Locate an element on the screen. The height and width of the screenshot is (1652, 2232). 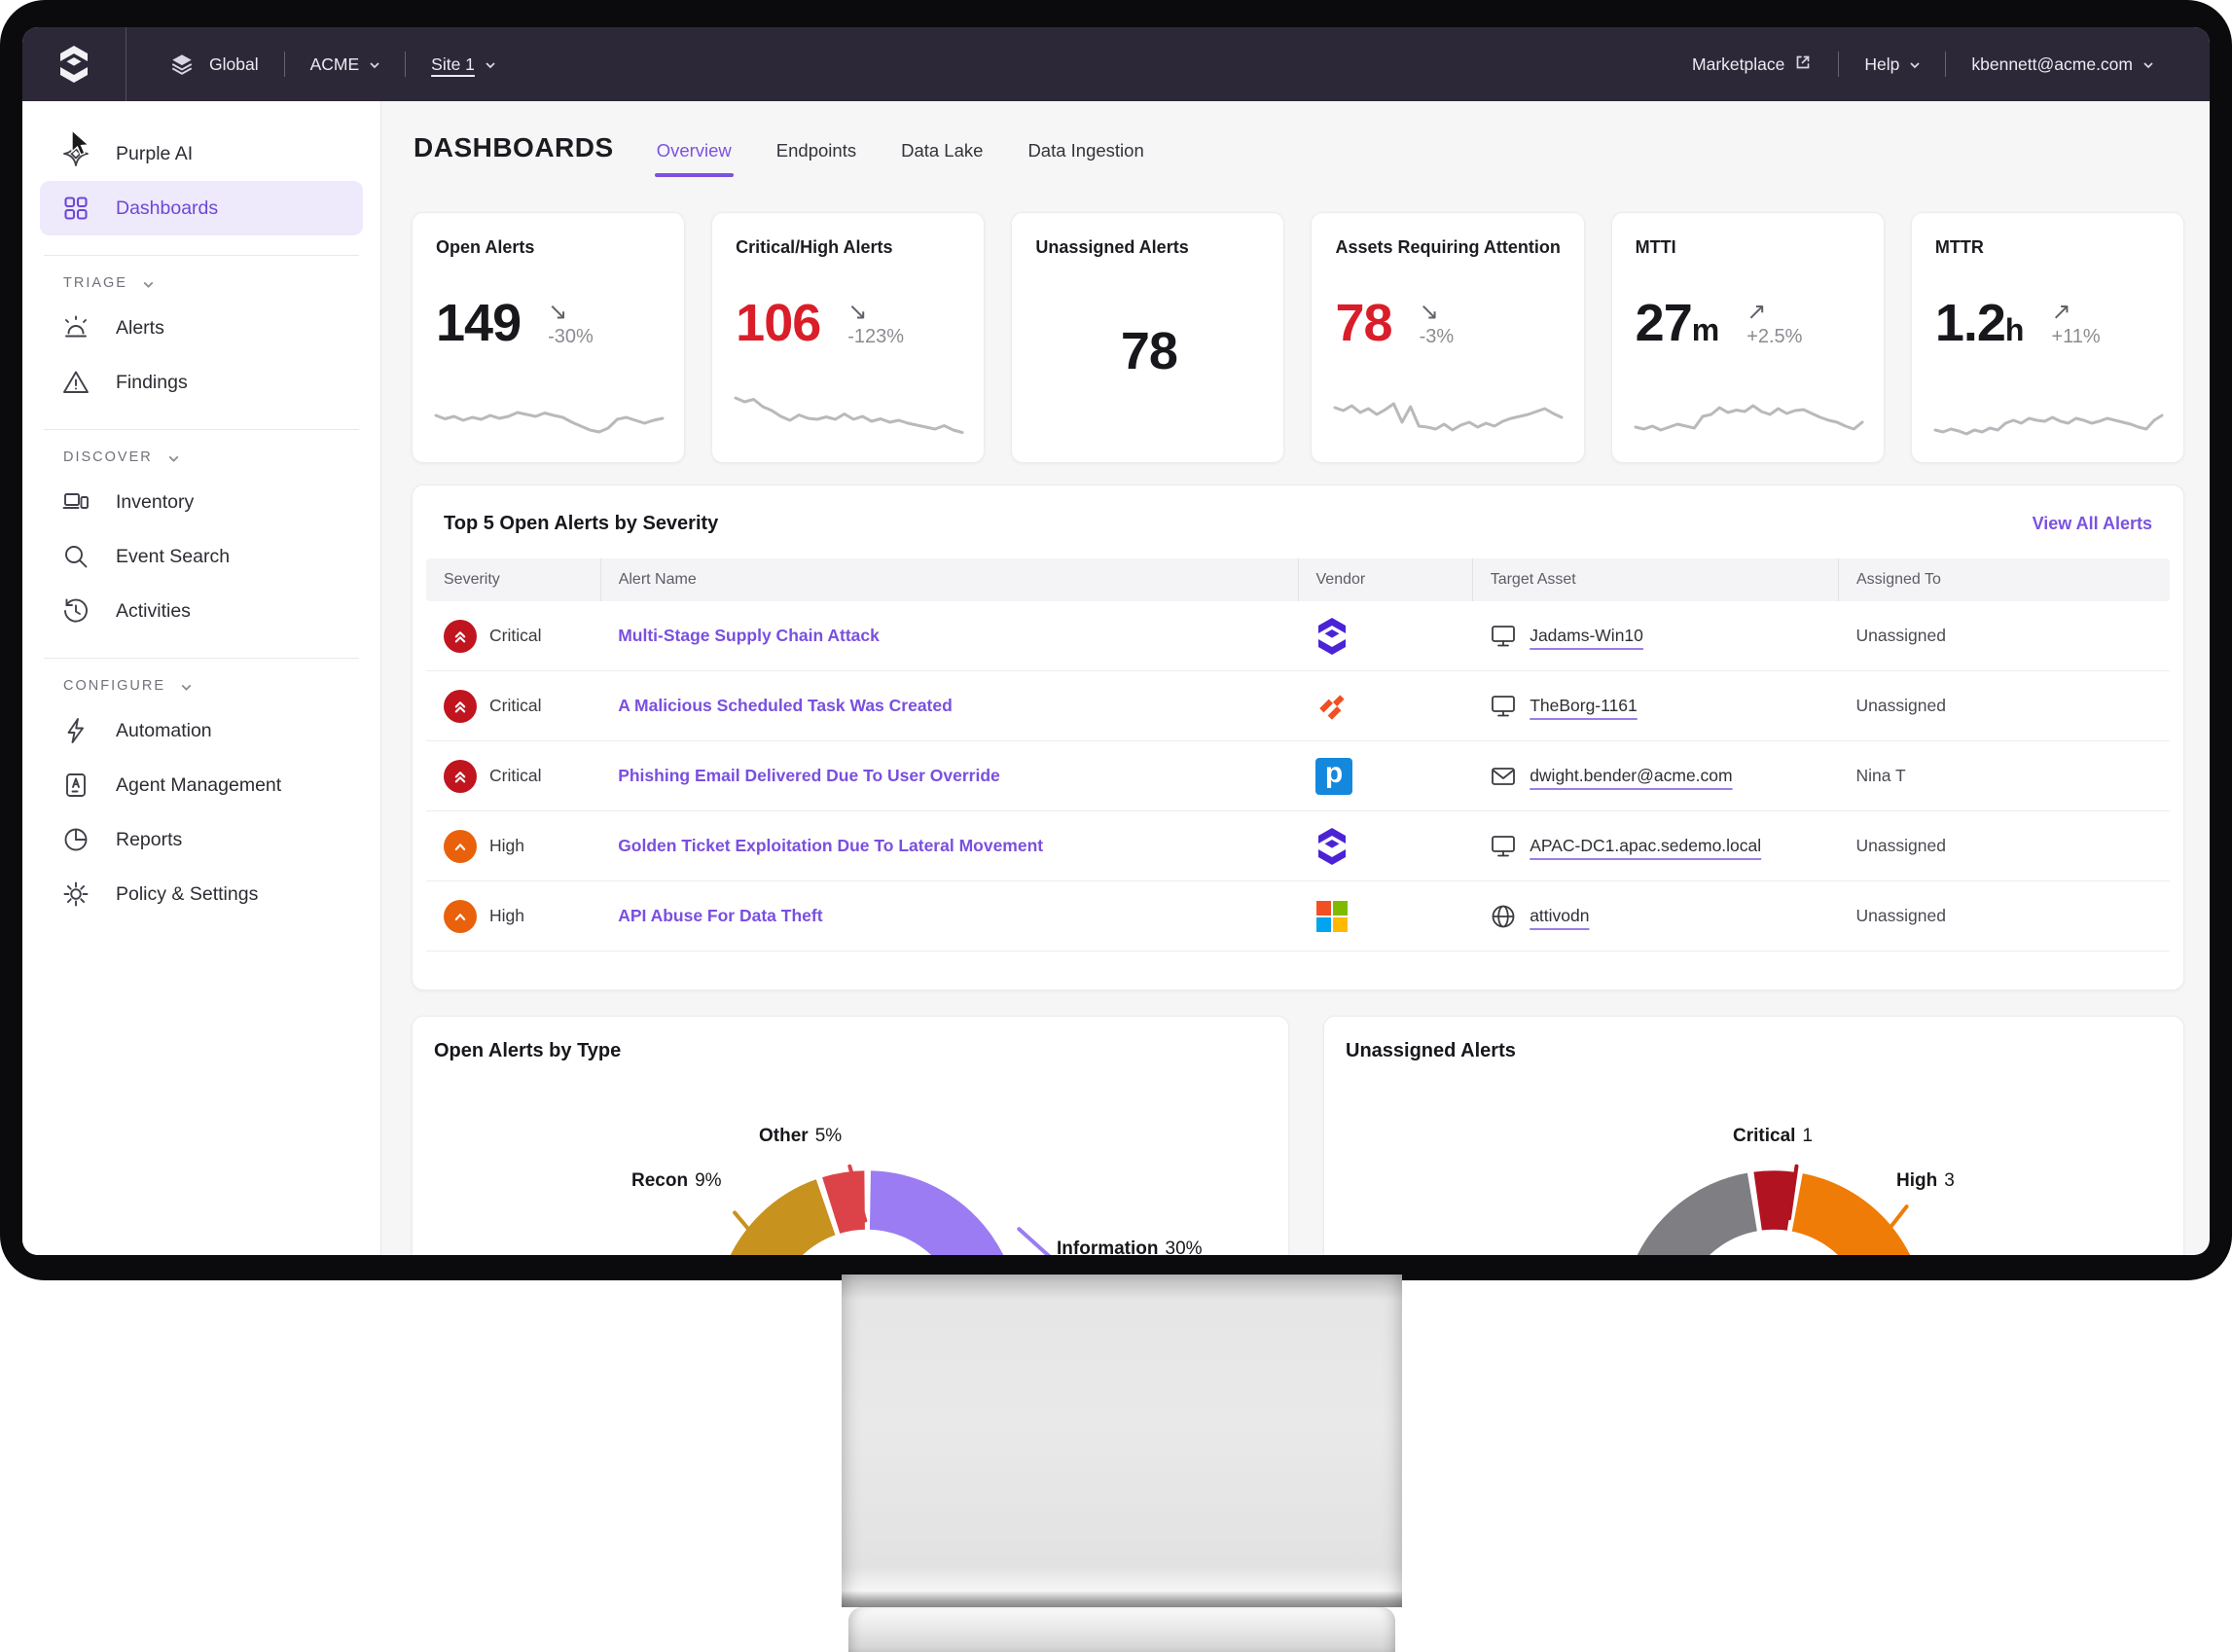
trend-percent: -30% is located at coordinates (571, 337).